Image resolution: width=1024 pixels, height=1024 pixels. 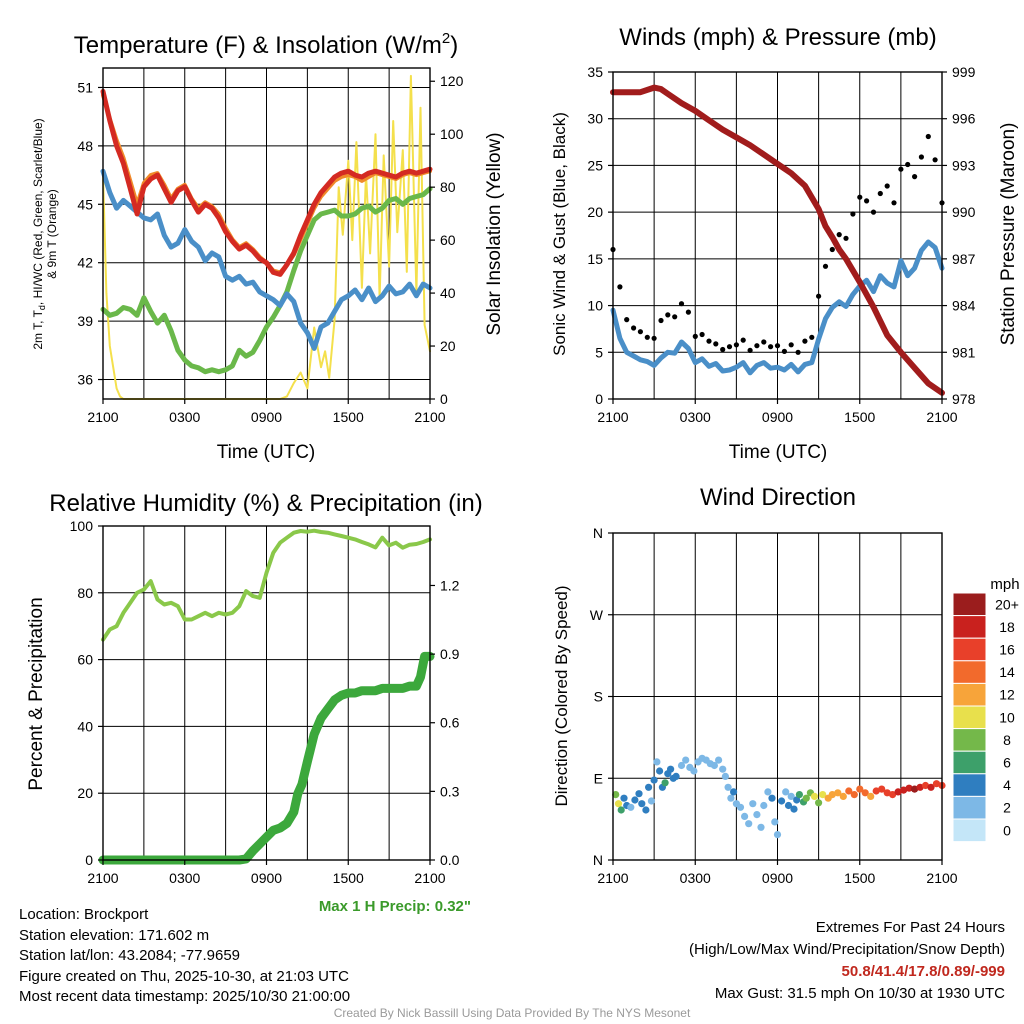 I want to click on winds-x-tick-label: 0900, so click(x=777, y=417).